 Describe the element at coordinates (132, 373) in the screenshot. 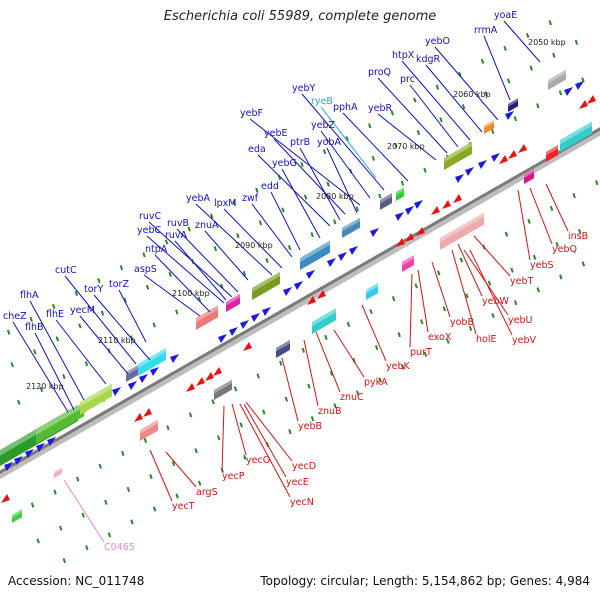

I see `gene-block-slate` at that location.